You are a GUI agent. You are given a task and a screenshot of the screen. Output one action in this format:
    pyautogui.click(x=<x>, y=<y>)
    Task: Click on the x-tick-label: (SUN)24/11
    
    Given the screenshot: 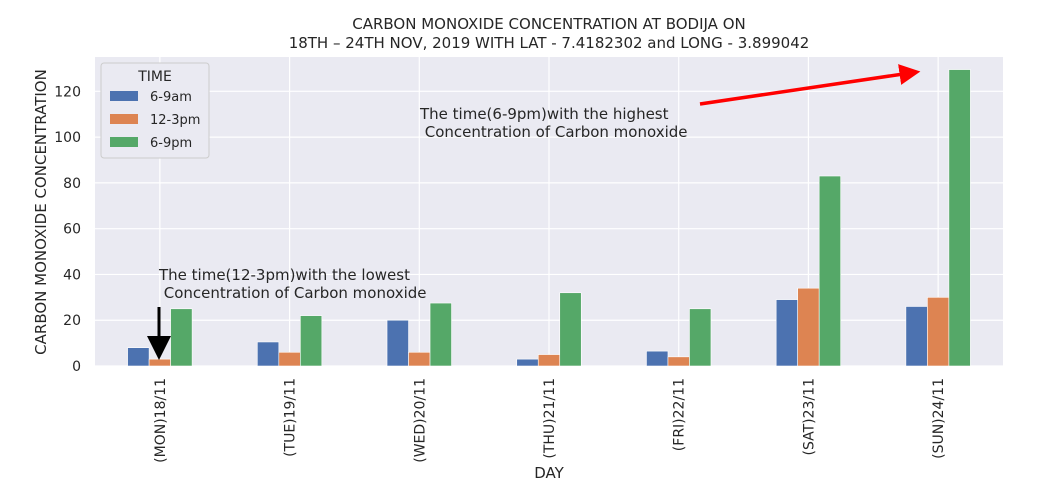 What is the action you would take?
    pyautogui.click(x=939, y=418)
    